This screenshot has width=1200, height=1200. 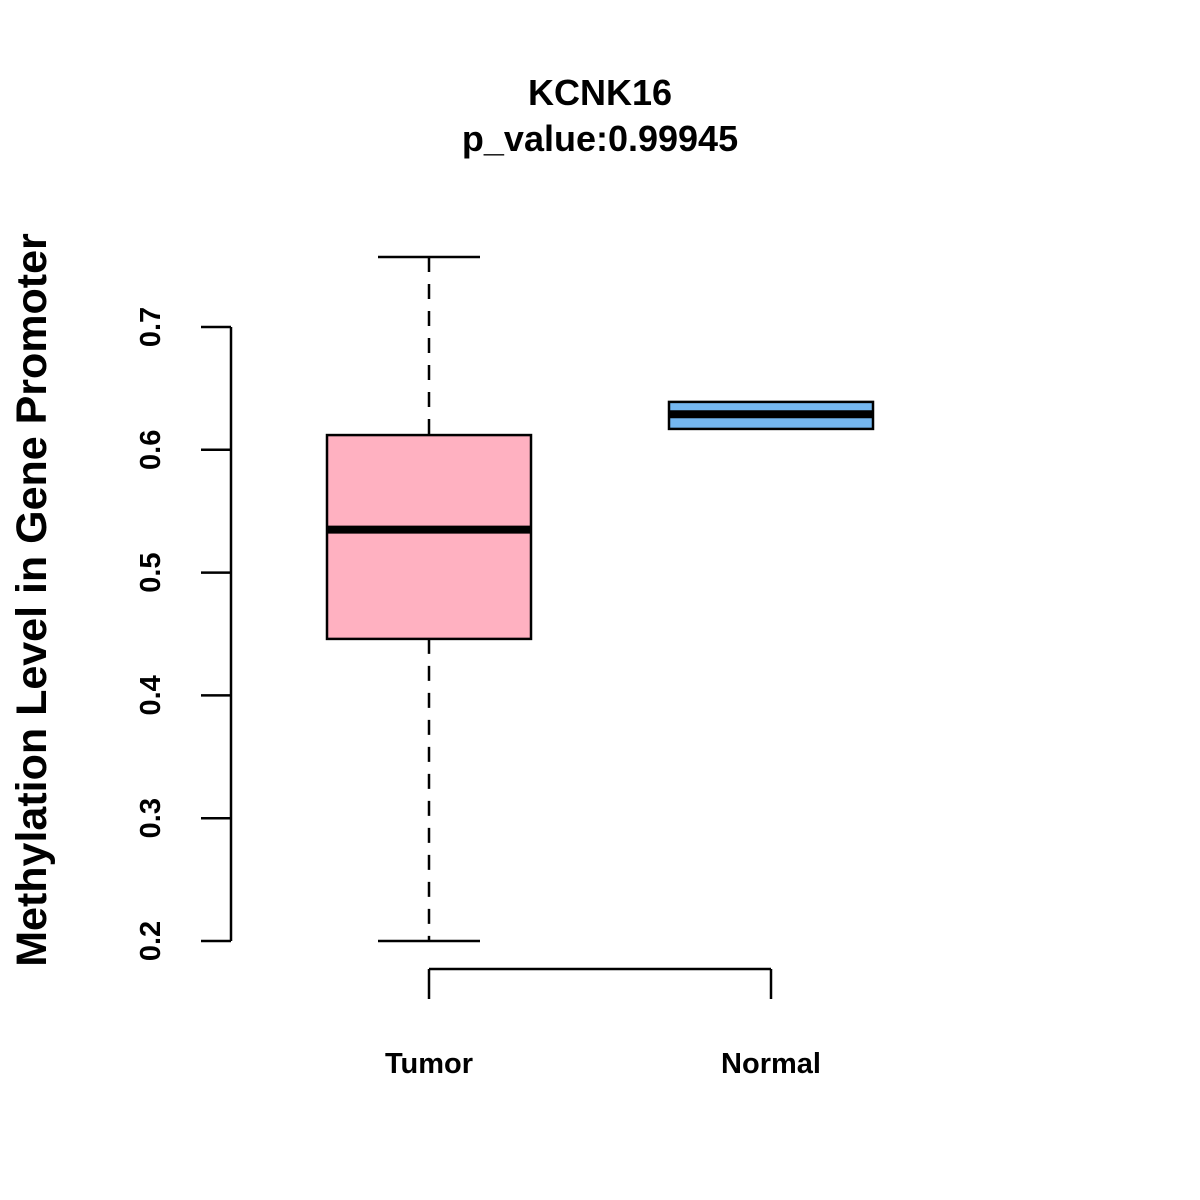 What do you see at coordinates (151, 572) in the screenshot?
I see `y-tick-label: 0.5` at bounding box center [151, 572].